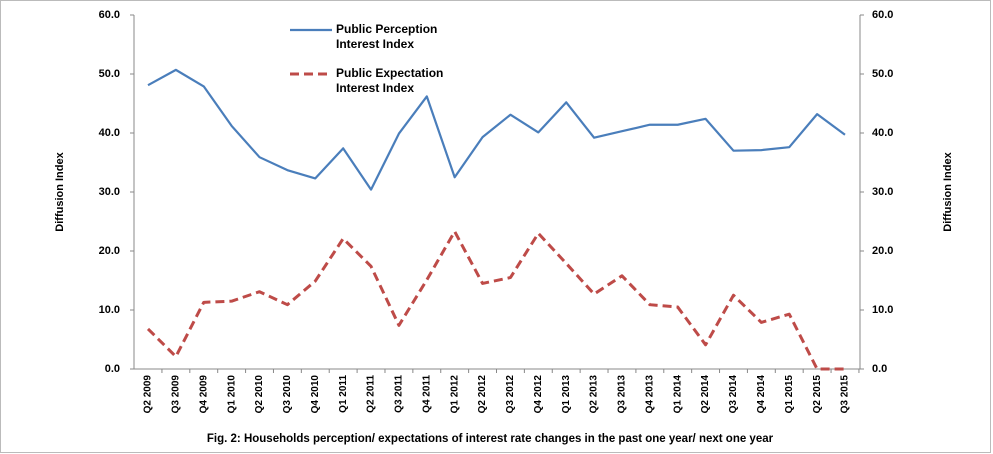 The width and height of the screenshot is (993, 454). I want to click on x-tick-label: Q2 2013, so click(594, 394).